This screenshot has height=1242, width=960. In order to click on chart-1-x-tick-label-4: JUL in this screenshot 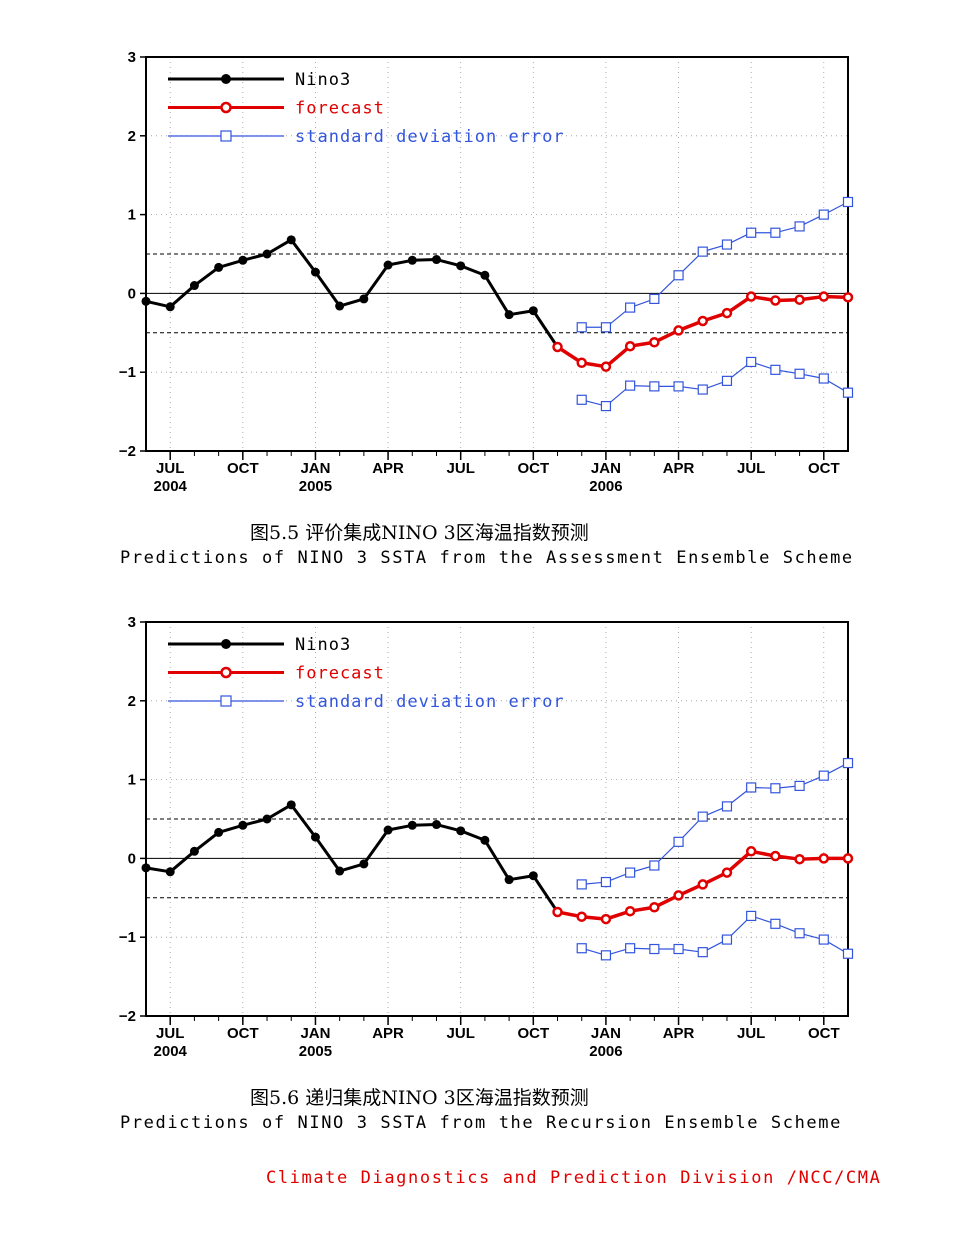, I will do `click(461, 468)`.